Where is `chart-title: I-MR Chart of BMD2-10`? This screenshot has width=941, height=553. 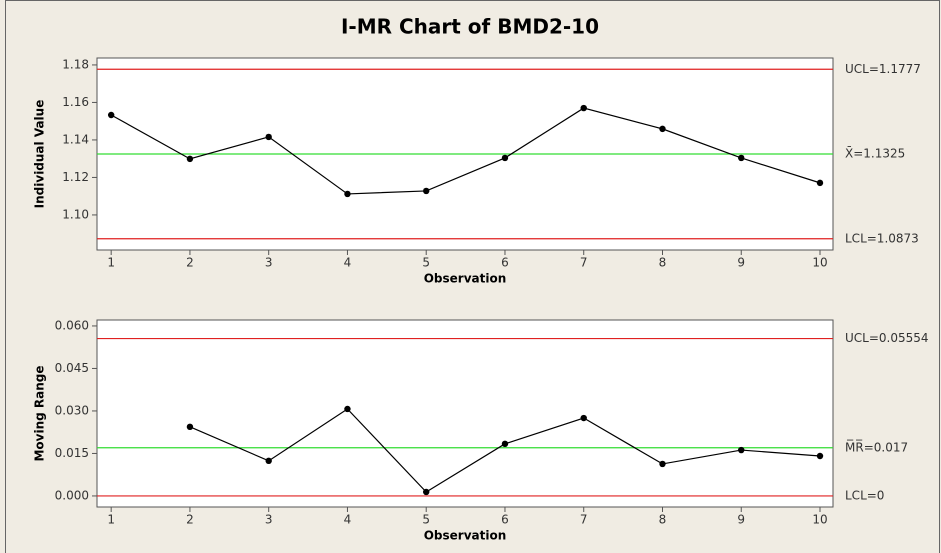 chart-title: I-MR Chart of BMD2-10 is located at coordinates (470, 27).